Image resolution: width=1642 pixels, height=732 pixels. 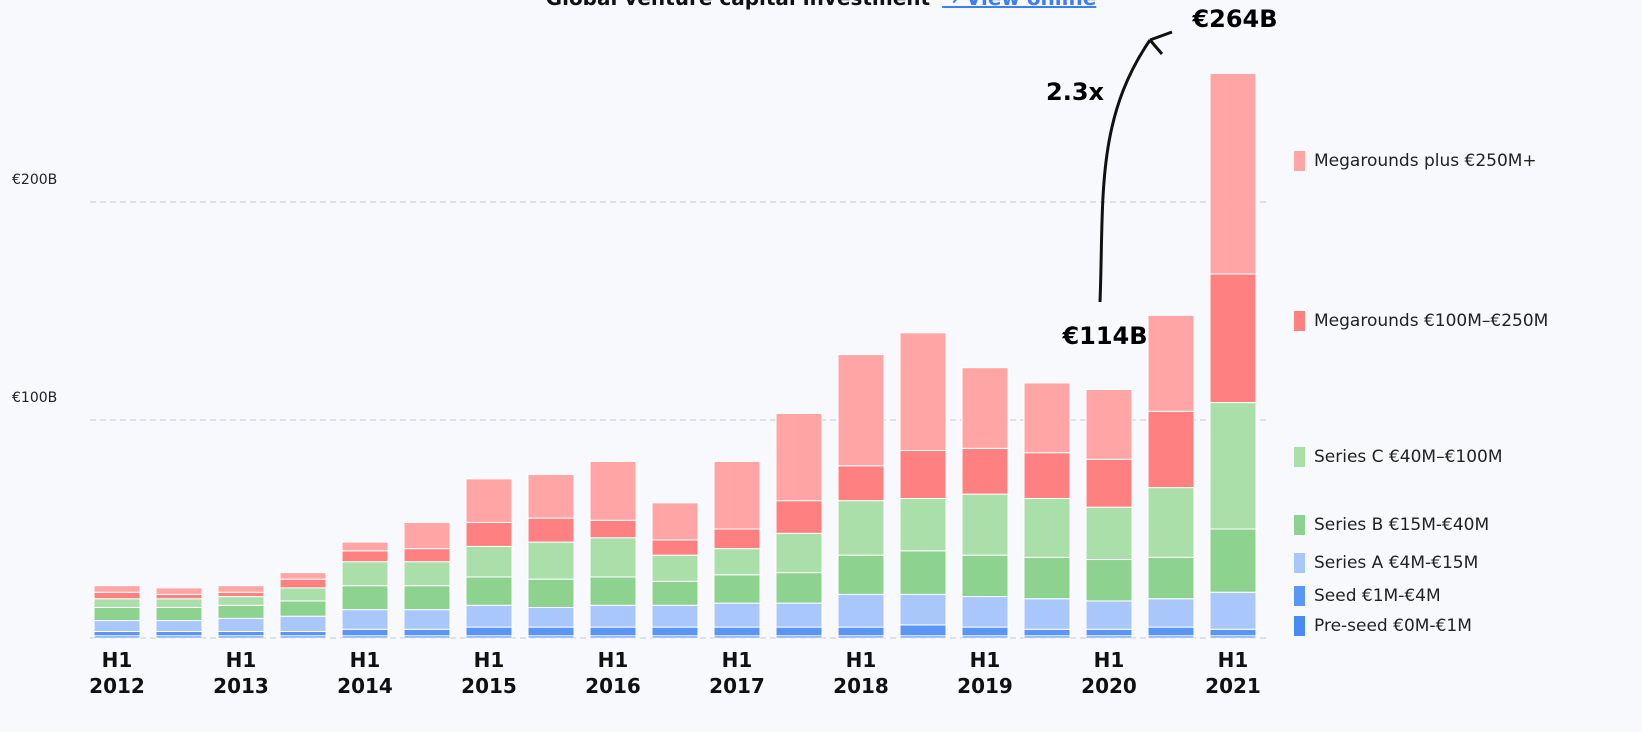 What do you see at coordinates (1431, 321) in the screenshot?
I see `legend-label: Megarounds €100M–€250M` at bounding box center [1431, 321].